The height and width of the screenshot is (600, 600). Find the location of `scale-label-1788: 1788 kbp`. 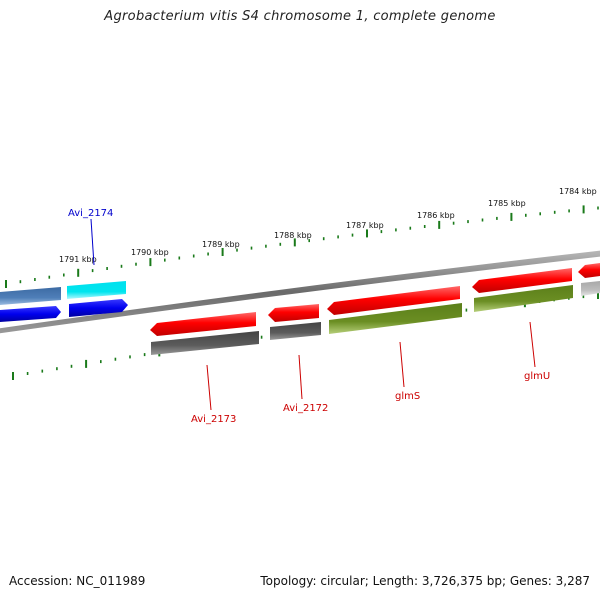

scale-label-1788: 1788 kbp is located at coordinates (293, 235).